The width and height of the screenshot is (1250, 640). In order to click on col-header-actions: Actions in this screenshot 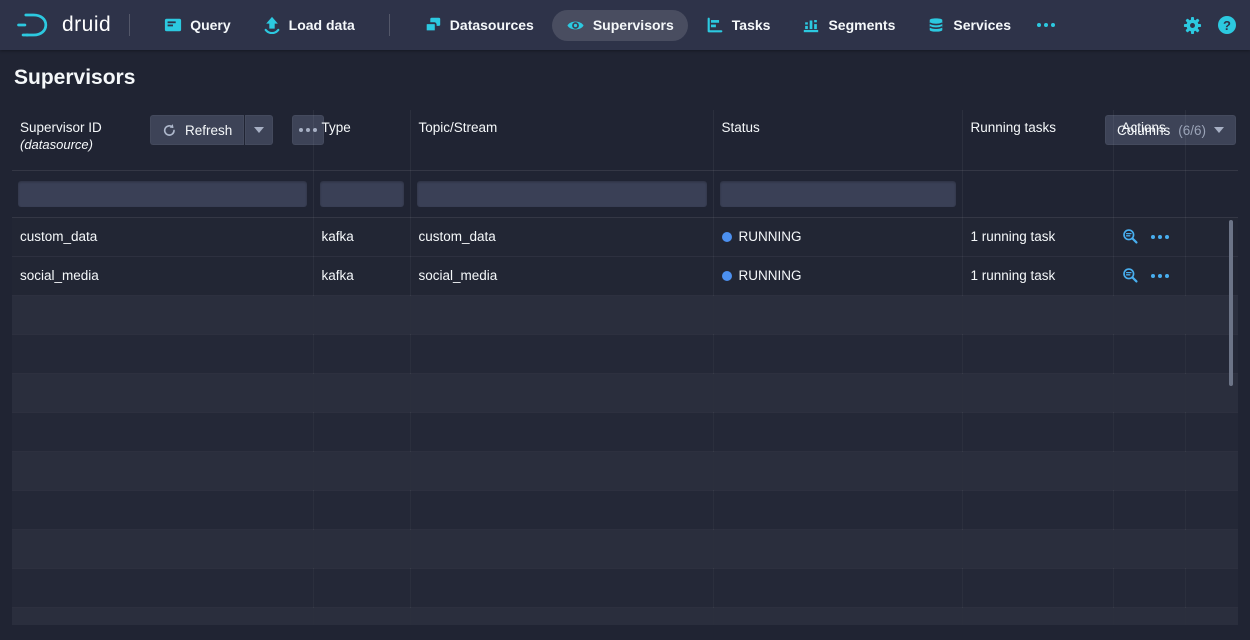, I will do `click(1149, 140)`.